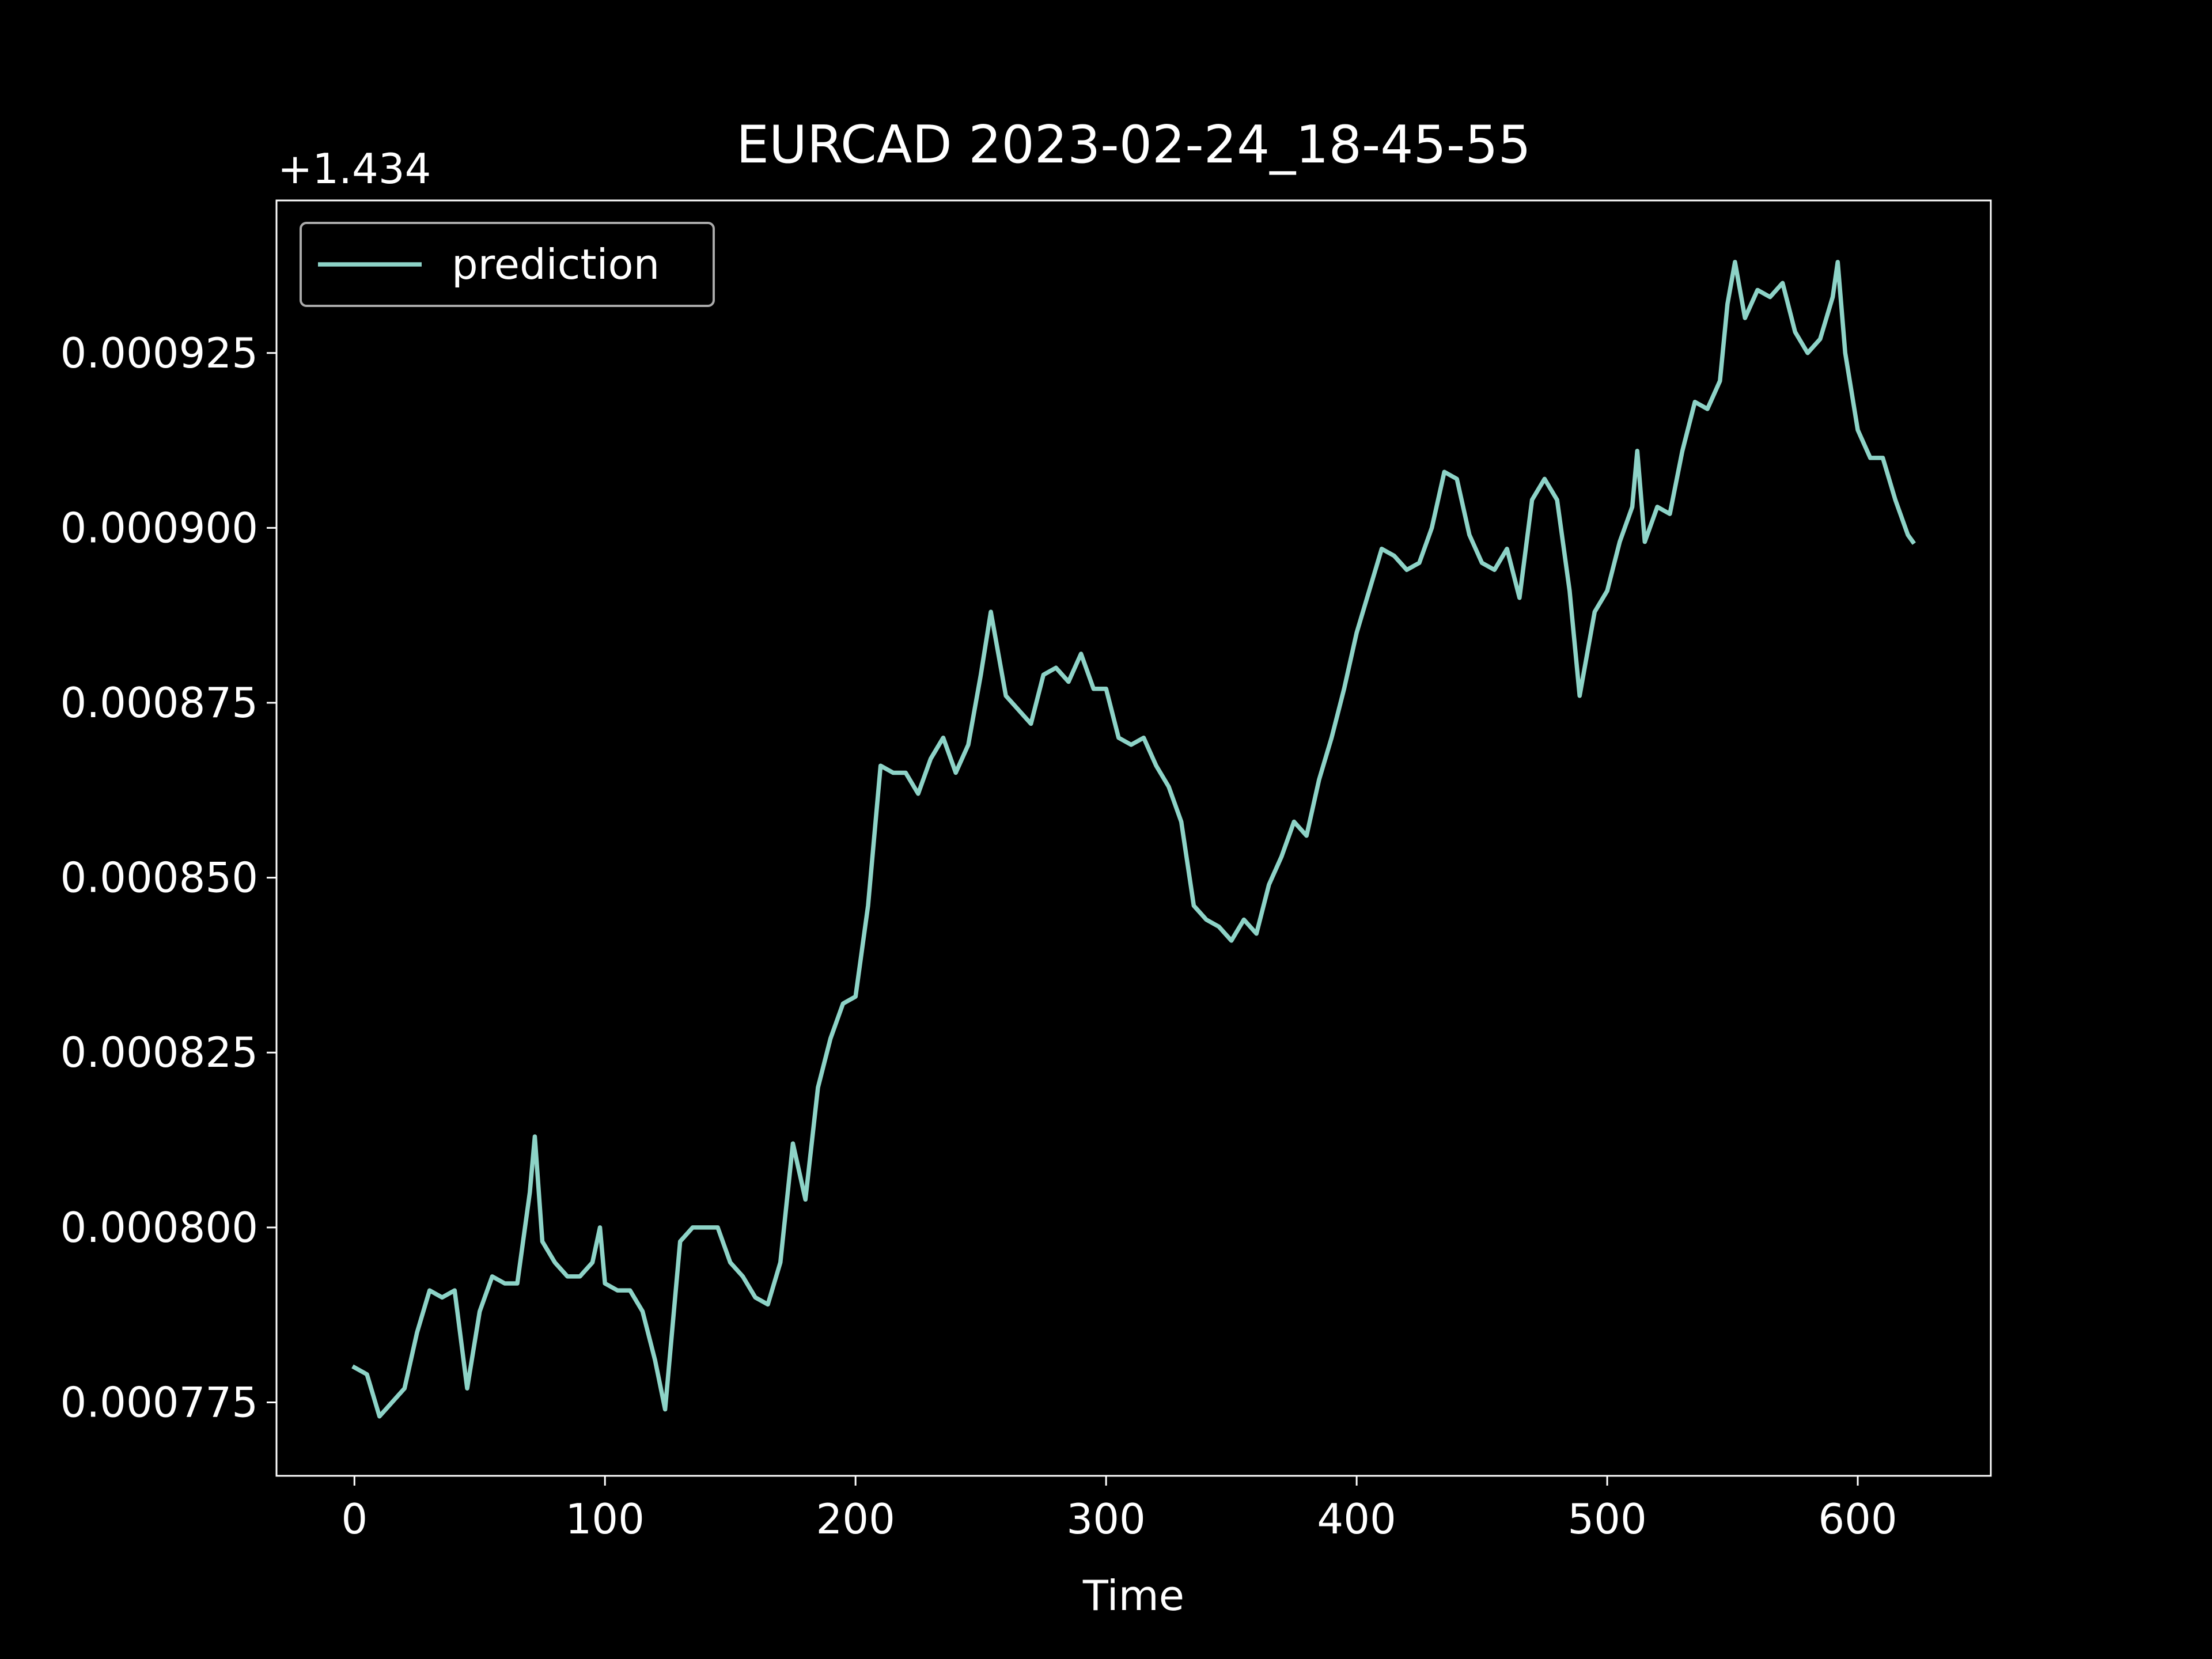 This screenshot has height=1659, width=2212. I want to click on y-tick-label: 0.000800, so click(159, 1227).